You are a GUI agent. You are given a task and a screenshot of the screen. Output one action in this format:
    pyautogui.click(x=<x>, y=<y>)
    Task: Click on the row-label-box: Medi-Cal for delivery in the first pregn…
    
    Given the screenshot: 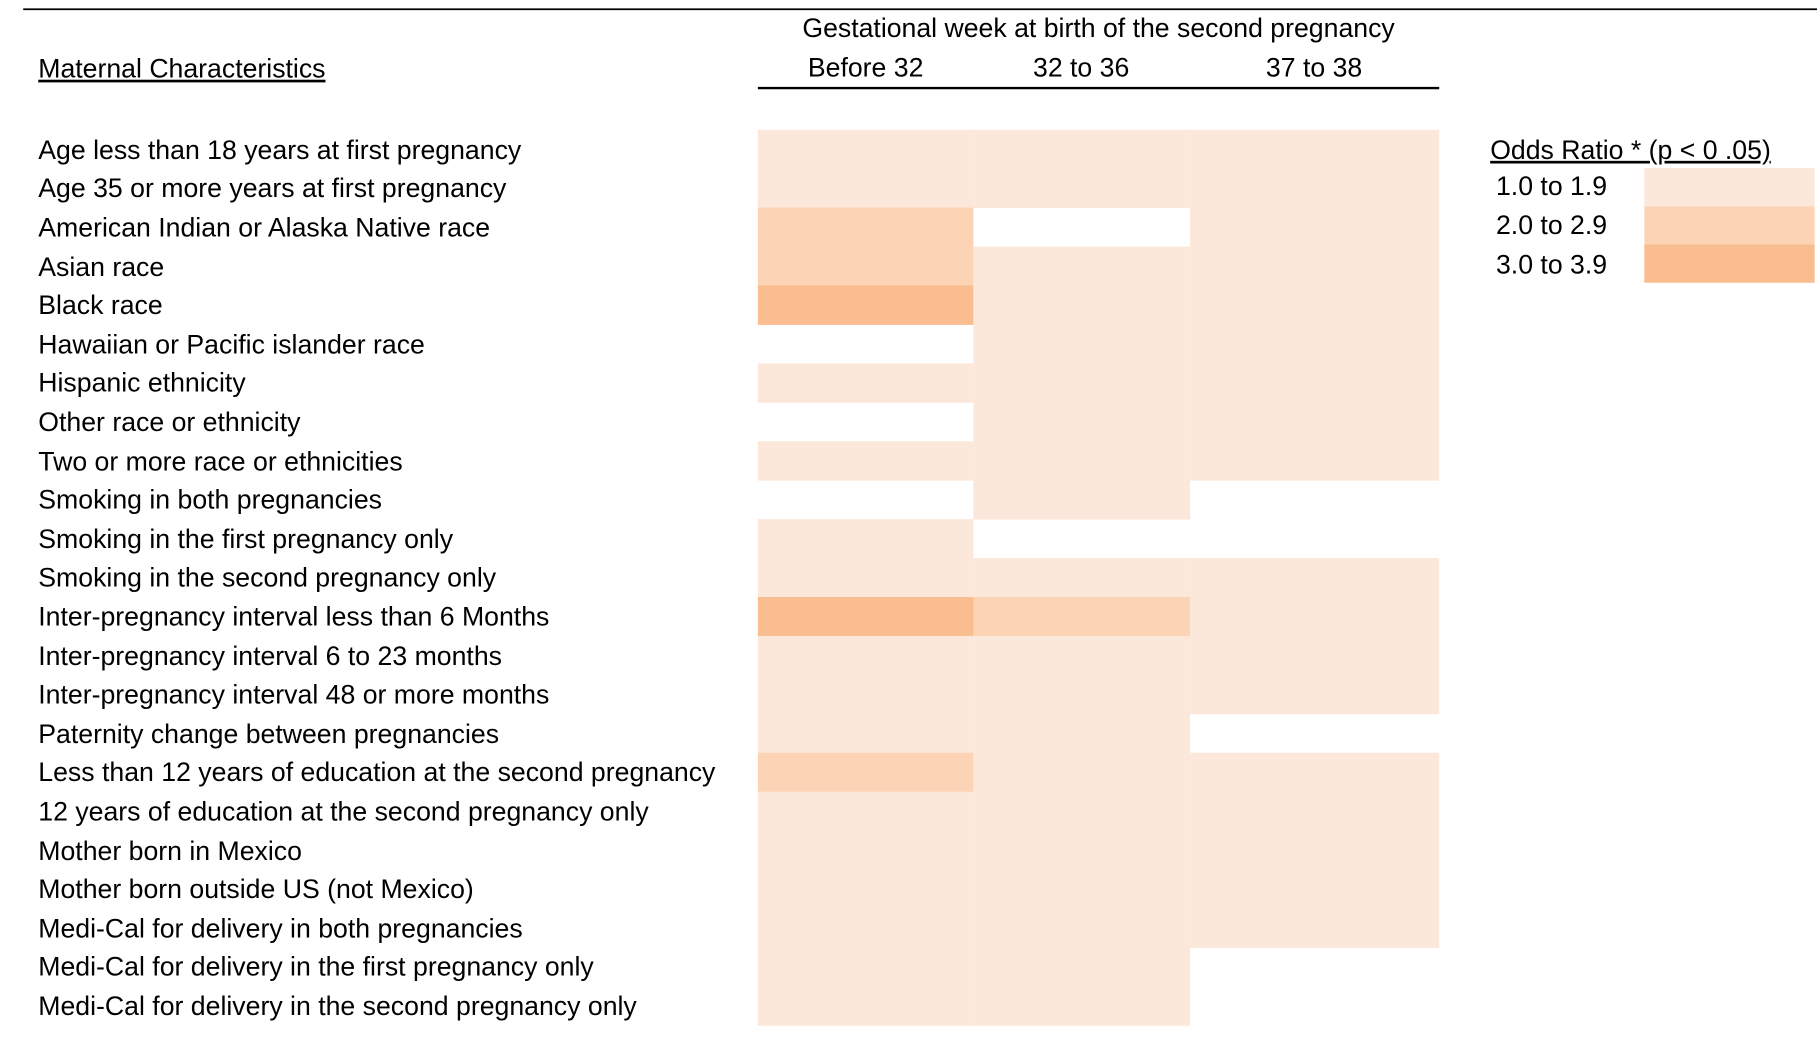 What is the action you would take?
    pyautogui.click(x=315, y=967)
    